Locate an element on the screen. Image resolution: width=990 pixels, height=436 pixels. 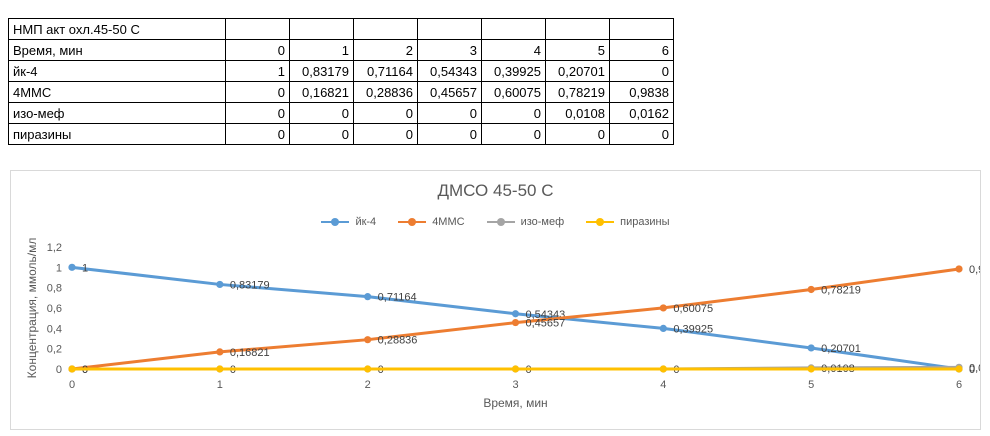
table-cell: 0,60075 is located at coordinates (513, 92).